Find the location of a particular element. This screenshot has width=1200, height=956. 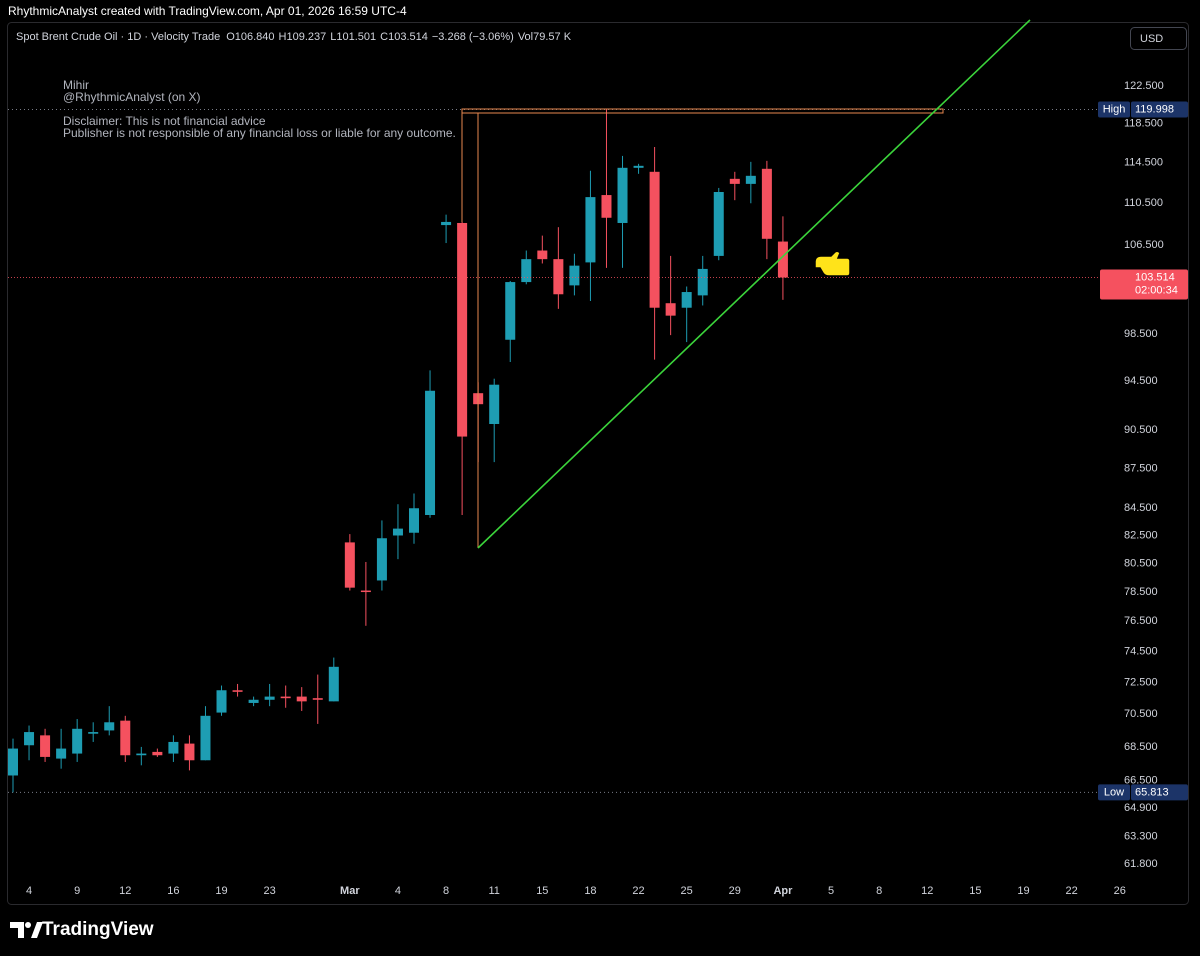

x-tick-label: 16 is located at coordinates (173, 891).